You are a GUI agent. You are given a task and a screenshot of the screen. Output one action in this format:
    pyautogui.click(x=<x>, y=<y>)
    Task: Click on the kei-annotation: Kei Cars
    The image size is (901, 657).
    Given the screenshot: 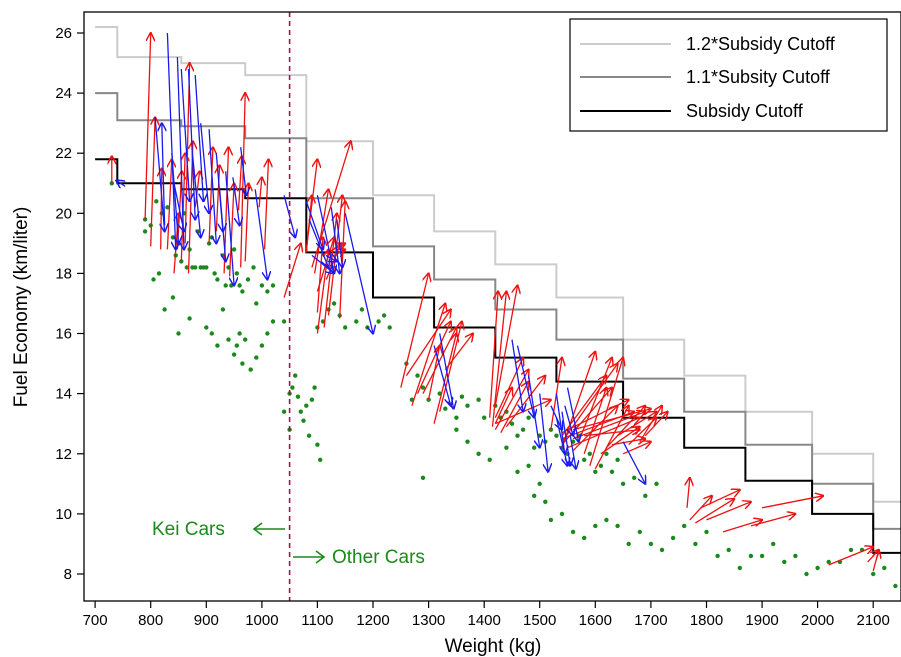 What is the action you would take?
    pyautogui.click(x=218, y=529)
    